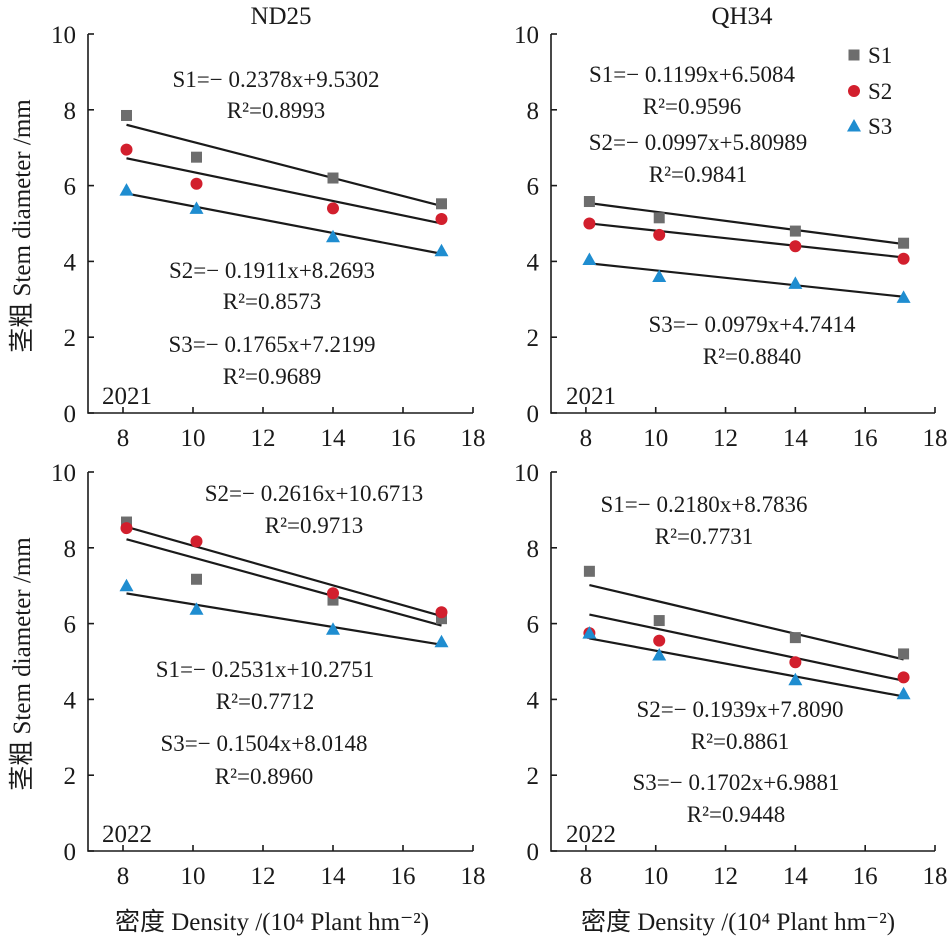 The image size is (950, 944). What do you see at coordinates (265, 669) in the screenshot?
I see `equation-s1: S1=− 0.2531x+10.2751` at bounding box center [265, 669].